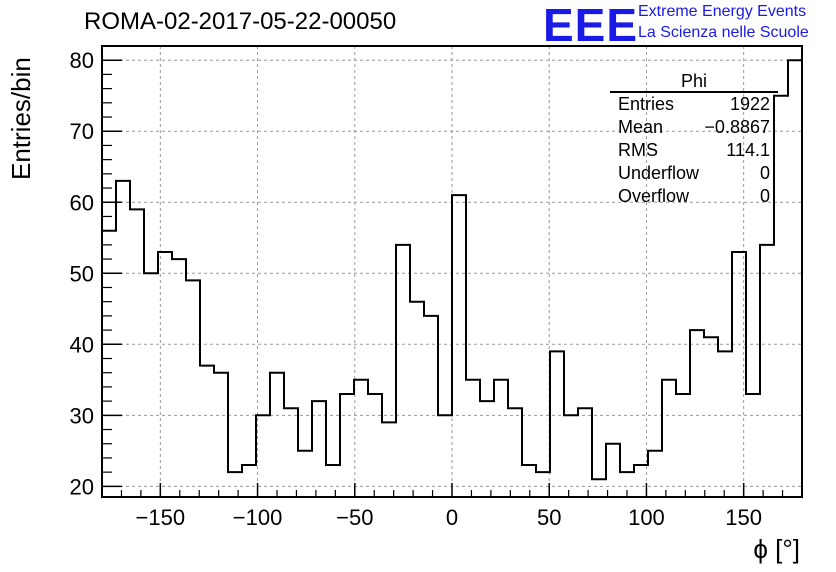  I want to click on chart-title: ROMA-02-2017-05-22-00050, so click(240, 21).